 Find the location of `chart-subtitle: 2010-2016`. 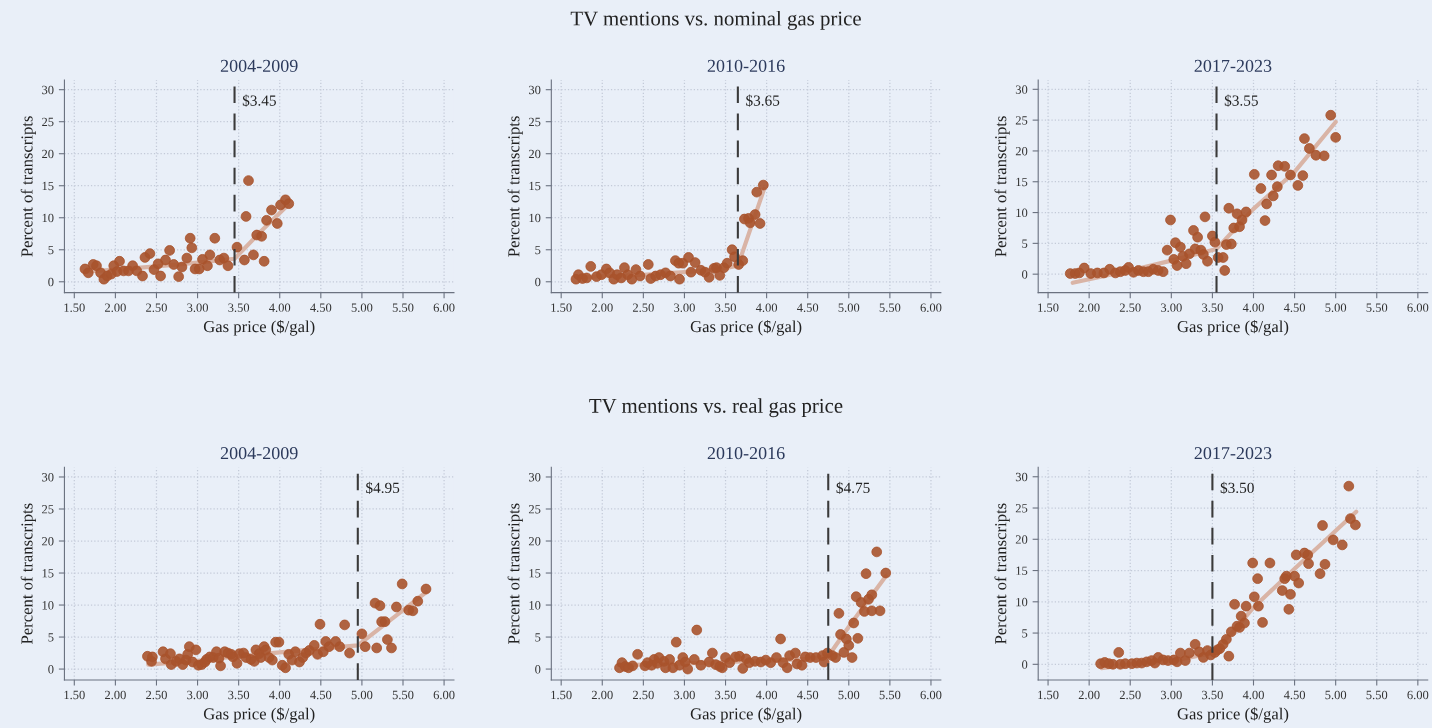

chart-subtitle: 2010-2016 is located at coordinates (746, 453).